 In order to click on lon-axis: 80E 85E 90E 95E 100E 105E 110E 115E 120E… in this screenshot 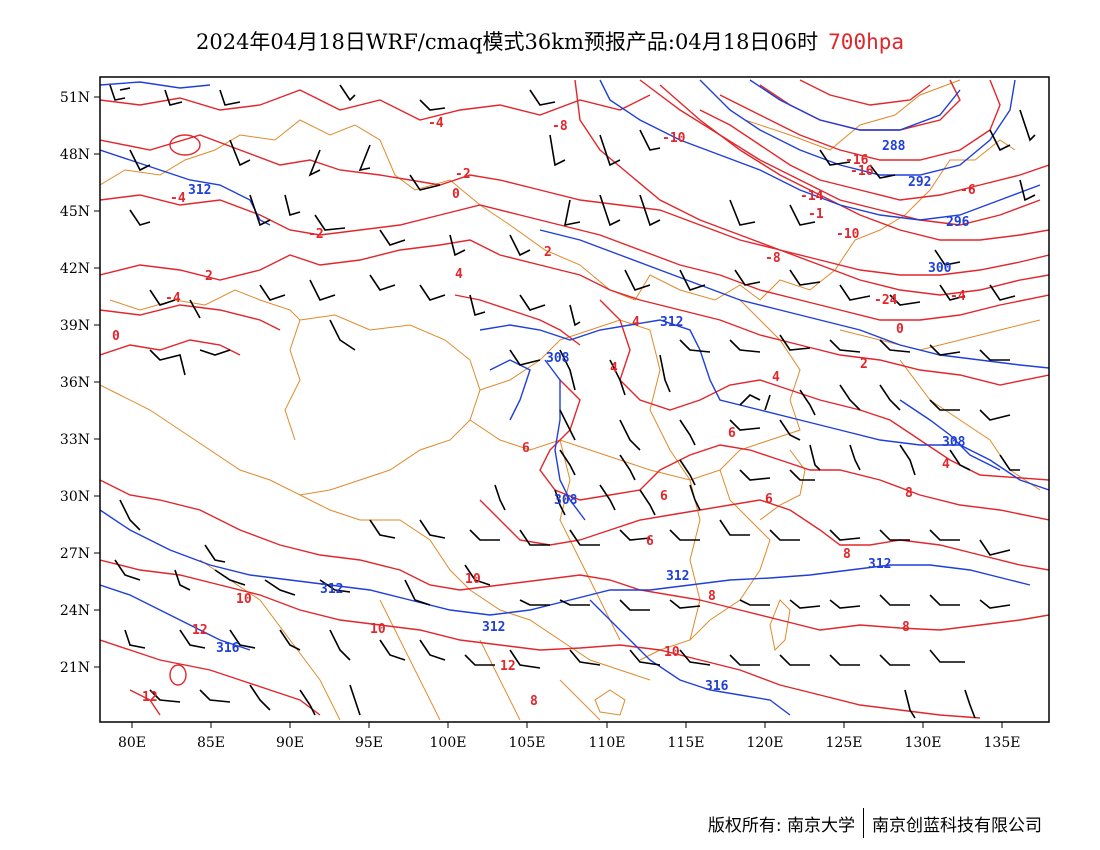, I will do `click(569, 736)`.